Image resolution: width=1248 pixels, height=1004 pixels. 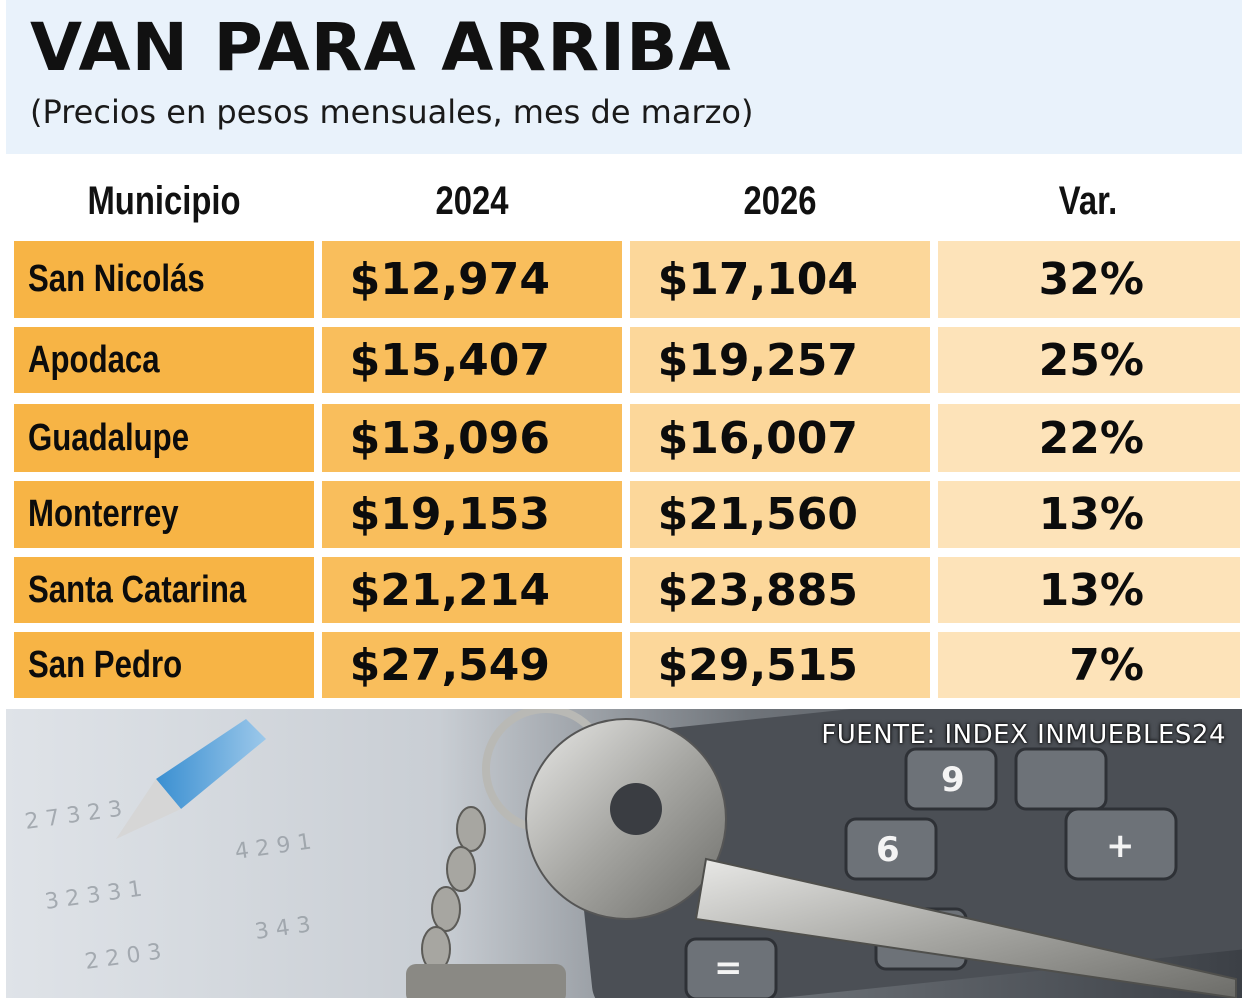 What do you see at coordinates (1089, 665) in the screenshot?
I see `cell-var: 7%` at bounding box center [1089, 665].